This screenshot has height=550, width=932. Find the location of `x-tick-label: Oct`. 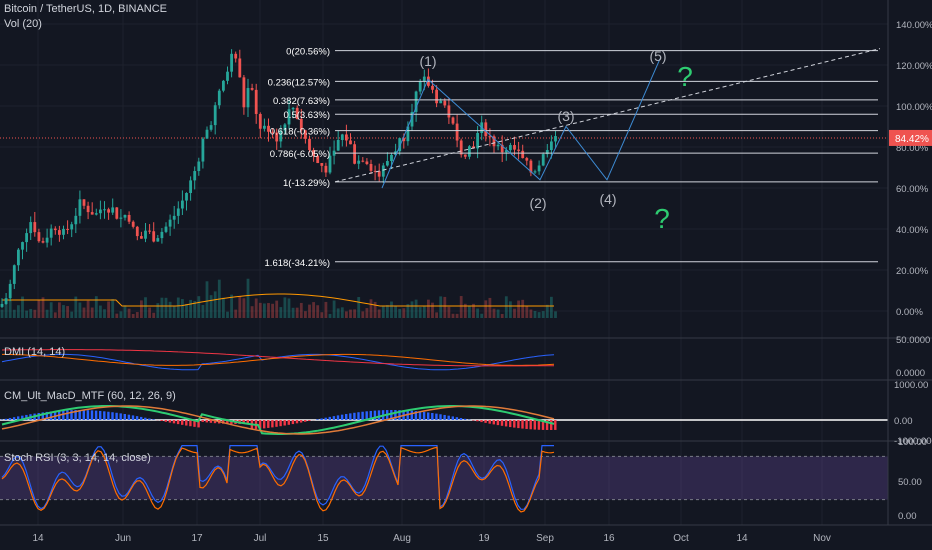

x-tick-label: Oct is located at coordinates (681, 538).